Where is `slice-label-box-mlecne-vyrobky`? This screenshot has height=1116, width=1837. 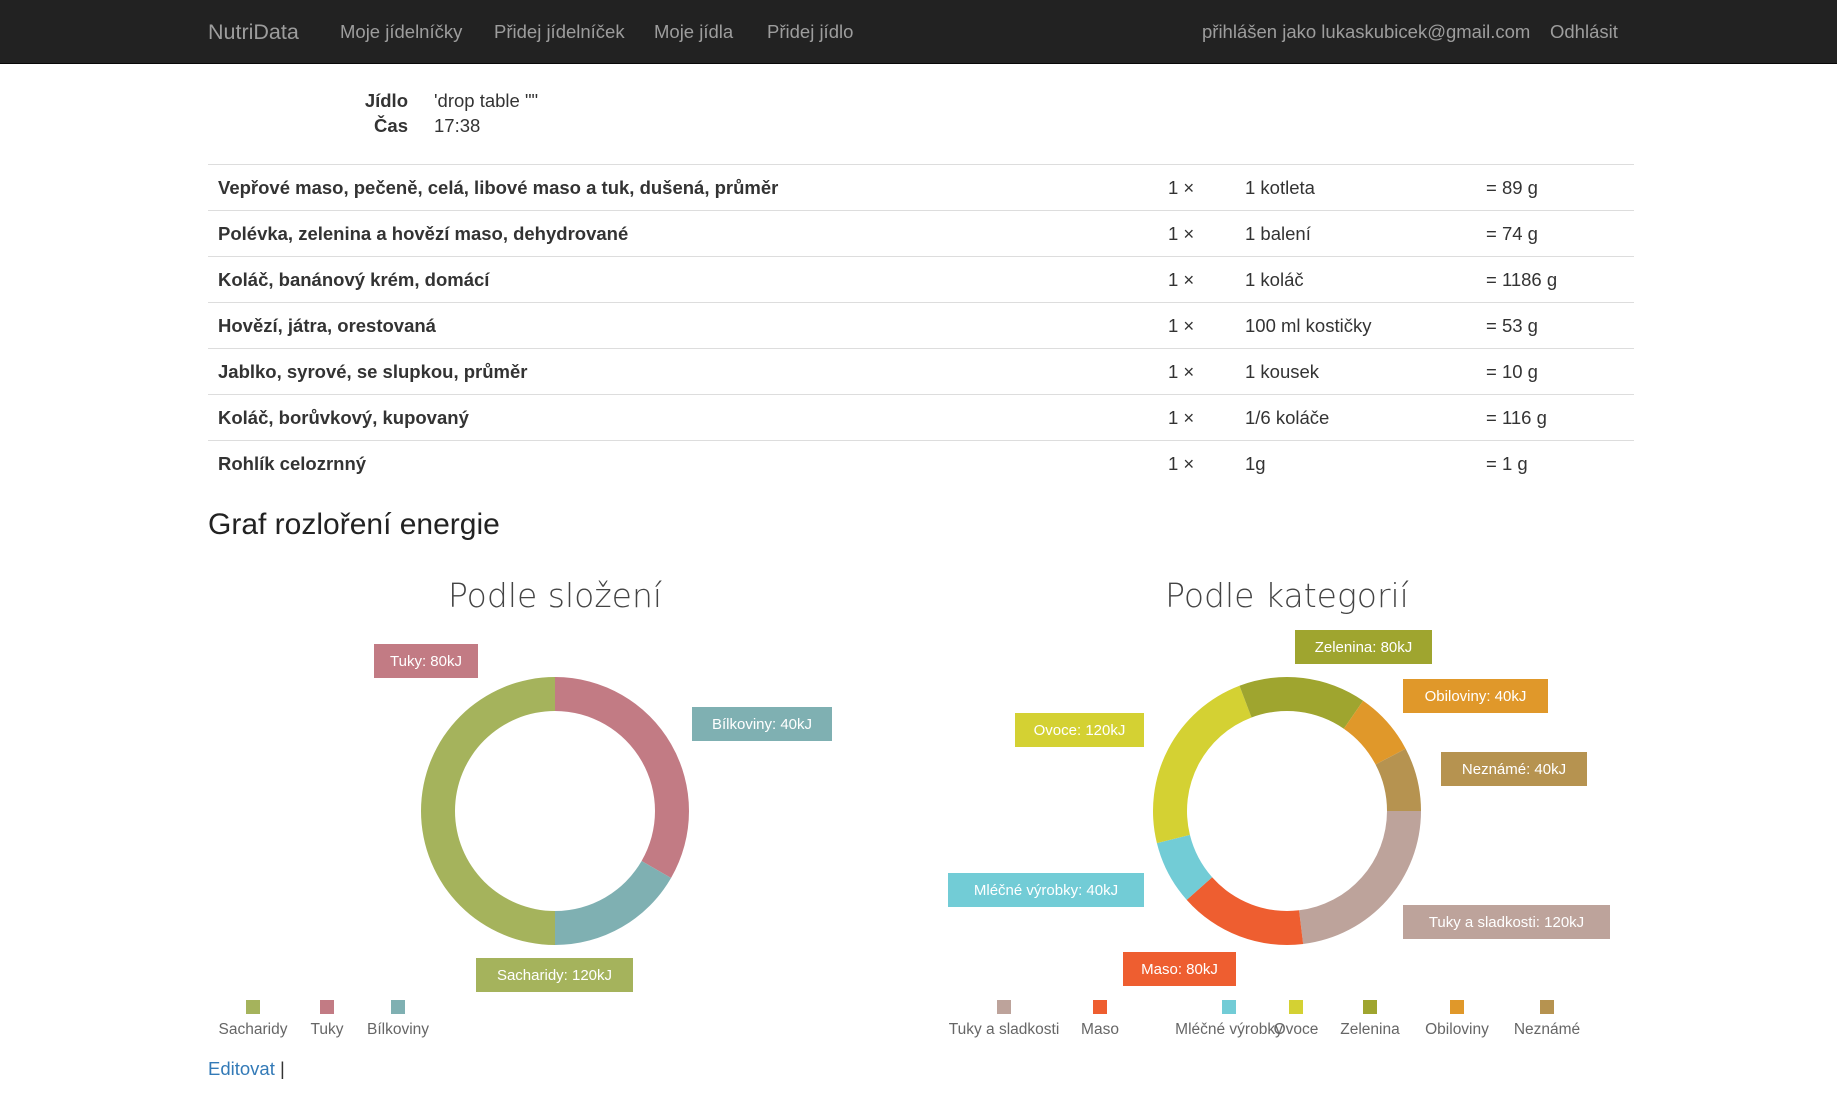
slice-label-box-mlecne-vyrobky is located at coordinates (1046, 890).